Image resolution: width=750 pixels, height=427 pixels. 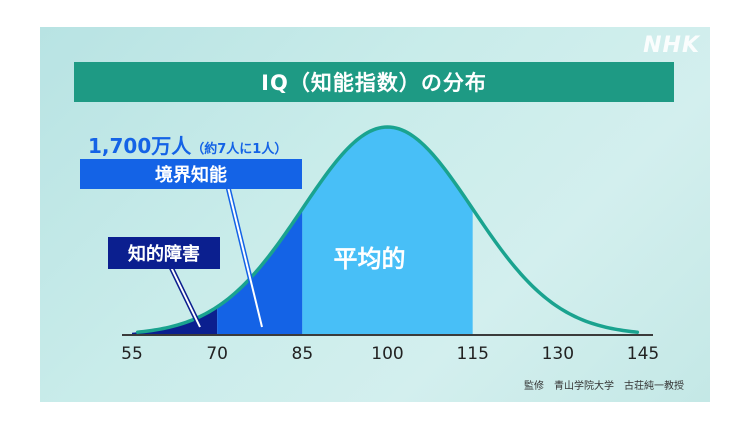 I want to click on x-tick-label-1: 70, so click(x=217, y=354).